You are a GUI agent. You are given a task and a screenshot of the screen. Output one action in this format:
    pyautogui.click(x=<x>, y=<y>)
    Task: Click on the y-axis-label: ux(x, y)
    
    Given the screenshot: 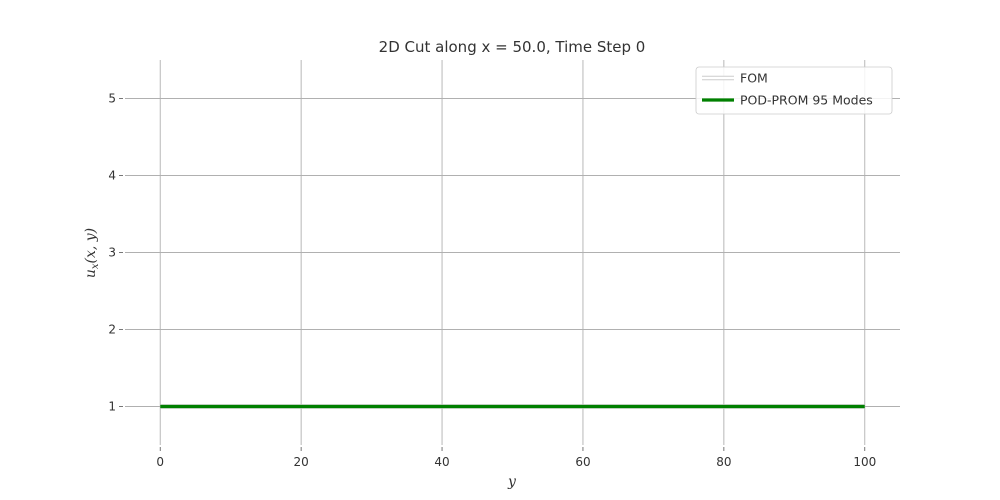 What is the action you would take?
    pyautogui.click(x=92, y=253)
    